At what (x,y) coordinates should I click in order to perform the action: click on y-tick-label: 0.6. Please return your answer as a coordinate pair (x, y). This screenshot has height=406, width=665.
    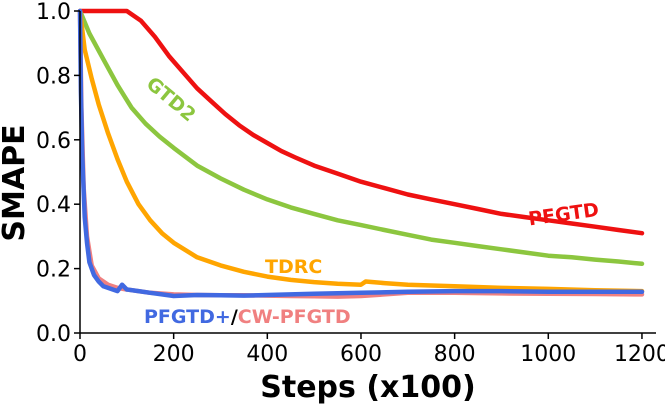
    Looking at the image, I should click on (53, 141).